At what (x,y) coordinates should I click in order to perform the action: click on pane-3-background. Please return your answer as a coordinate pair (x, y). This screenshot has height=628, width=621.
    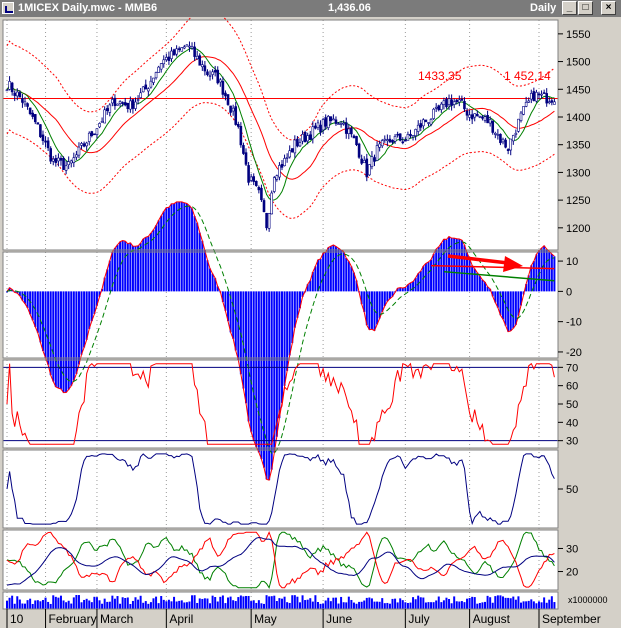
    Looking at the image, I should click on (280, 404).